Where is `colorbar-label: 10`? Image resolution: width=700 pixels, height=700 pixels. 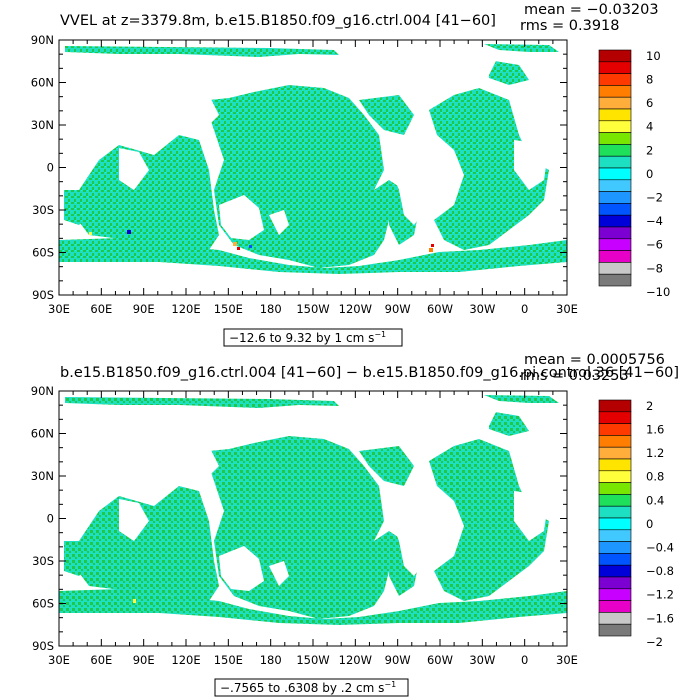
colorbar-label: 10 is located at coordinates (653, 56).